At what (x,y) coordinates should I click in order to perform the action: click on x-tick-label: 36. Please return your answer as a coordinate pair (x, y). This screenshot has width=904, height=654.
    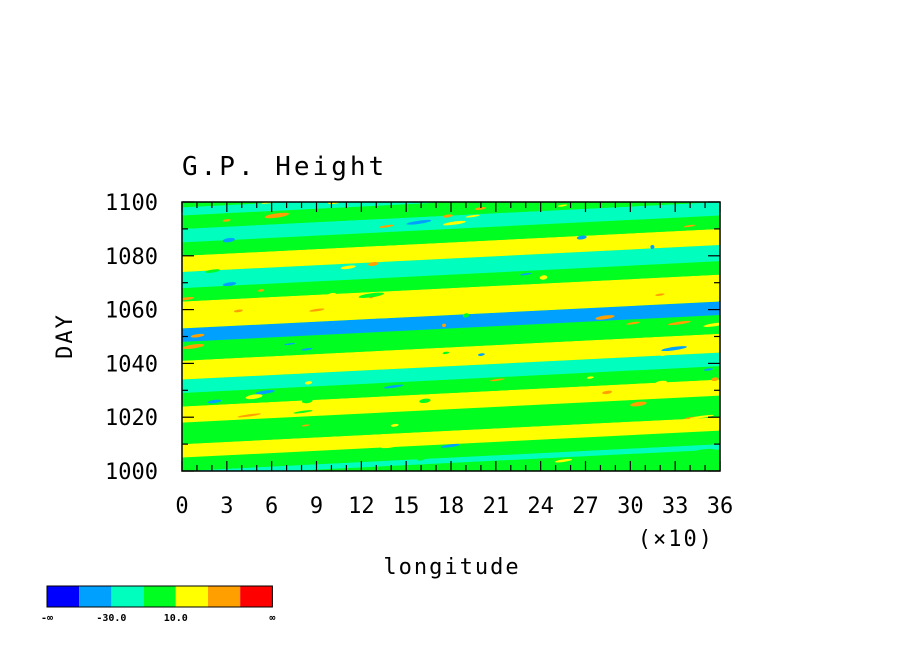
    Looking at the image, I should click on (720, 506).